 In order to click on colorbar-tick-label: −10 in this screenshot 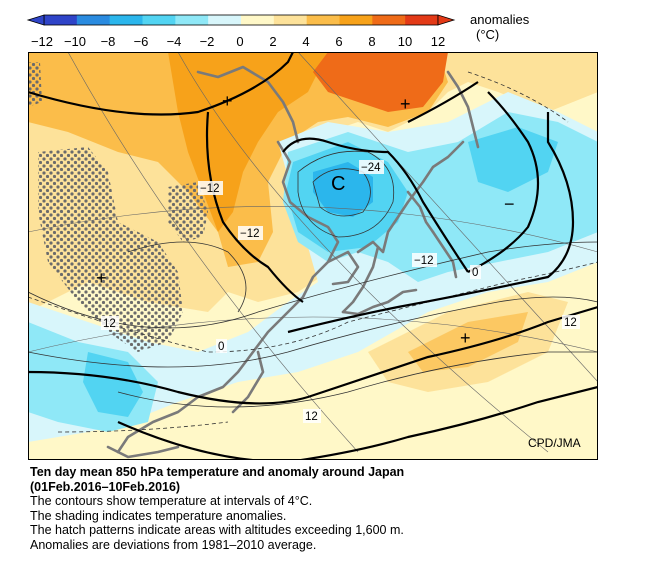, I will do `click(75, 41)`.